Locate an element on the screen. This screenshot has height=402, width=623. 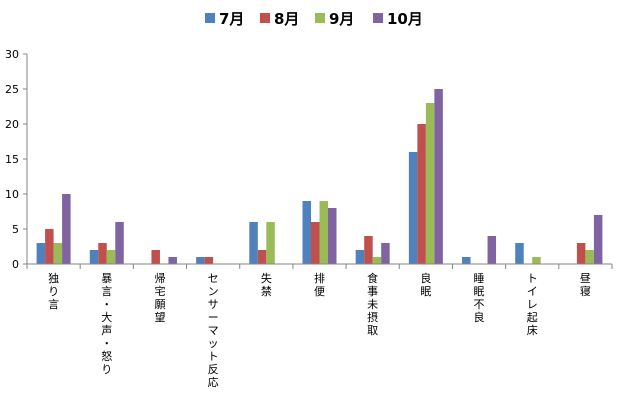
legend-label: 9月 is located at coordinates (341, 19).